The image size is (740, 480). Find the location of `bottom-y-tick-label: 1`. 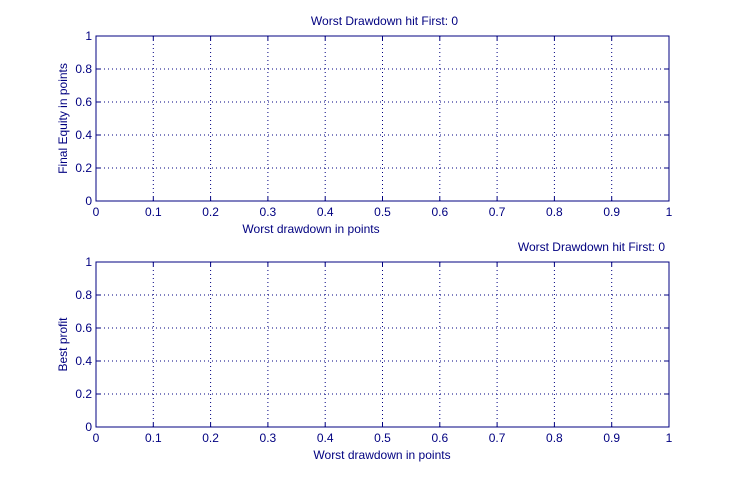

bottom-y-tick-label: 1 is located at coordinates (88, 262).